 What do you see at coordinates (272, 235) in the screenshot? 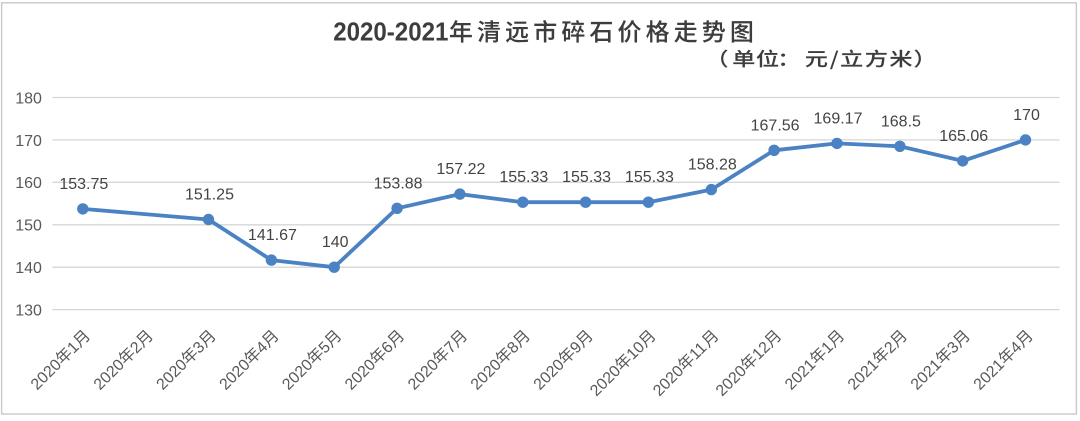
I see `svg-text: 141.67` at bounding box center [272, 235].